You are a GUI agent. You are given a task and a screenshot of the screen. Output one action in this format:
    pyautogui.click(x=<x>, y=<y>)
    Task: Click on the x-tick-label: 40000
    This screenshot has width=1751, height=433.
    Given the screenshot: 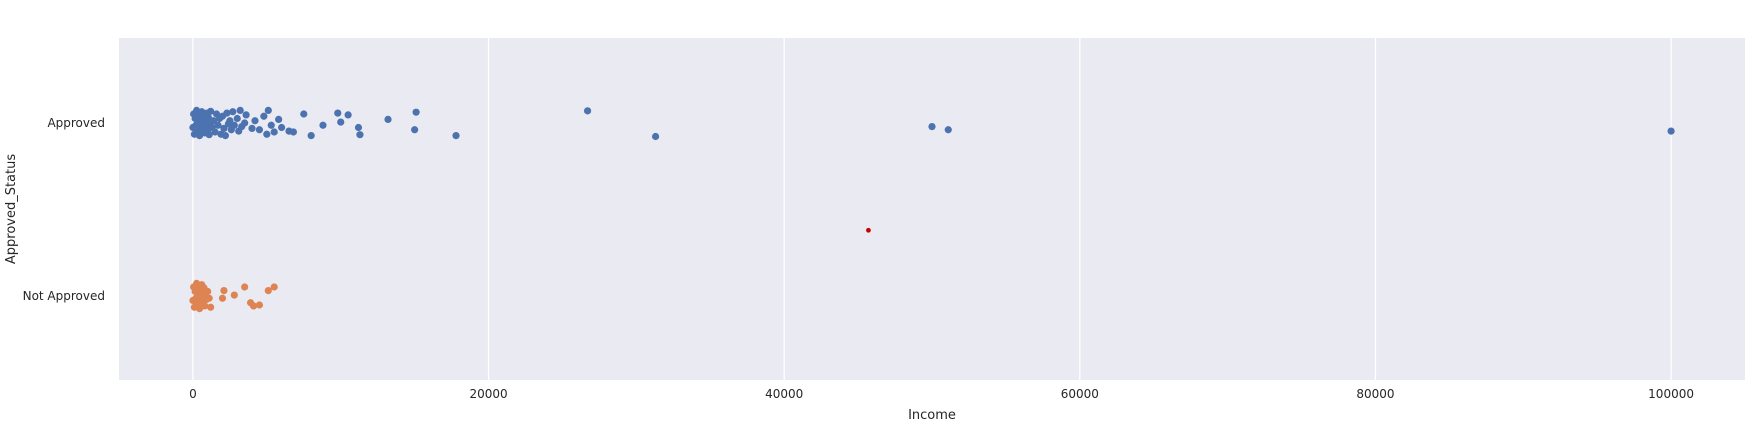 What is the action you would take?
    pyautogui.click(x=784, y=394)
    